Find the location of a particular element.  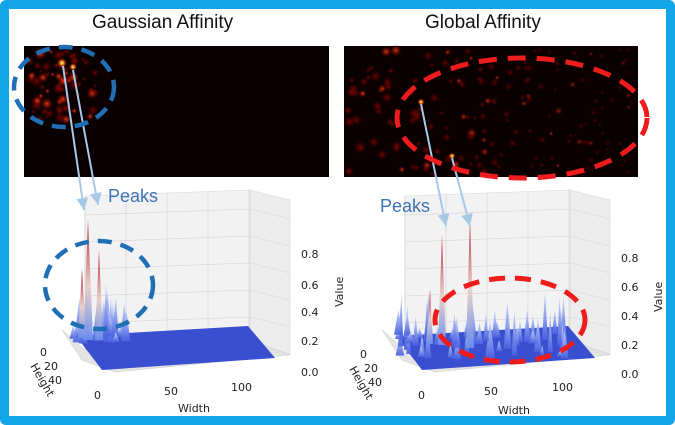

global-heatmap-highlight-ellipse is located at coordinates (522, 118).